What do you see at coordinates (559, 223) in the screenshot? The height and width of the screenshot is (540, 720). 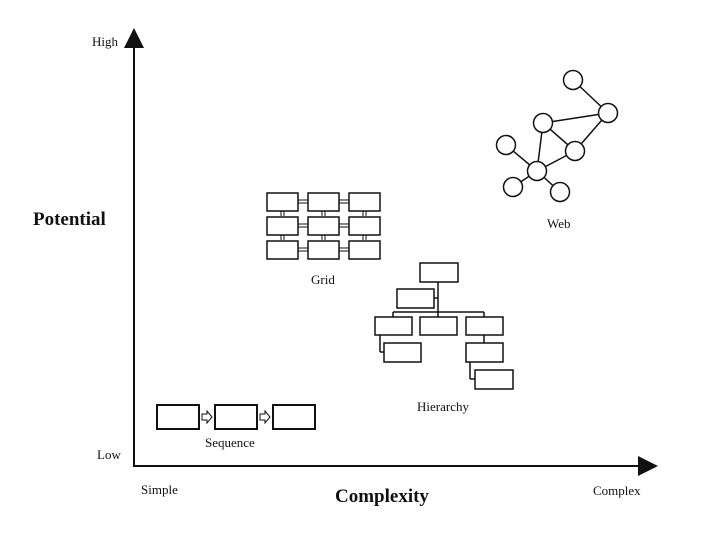 I see `web-label: Web` at bounding box center [559, 223].